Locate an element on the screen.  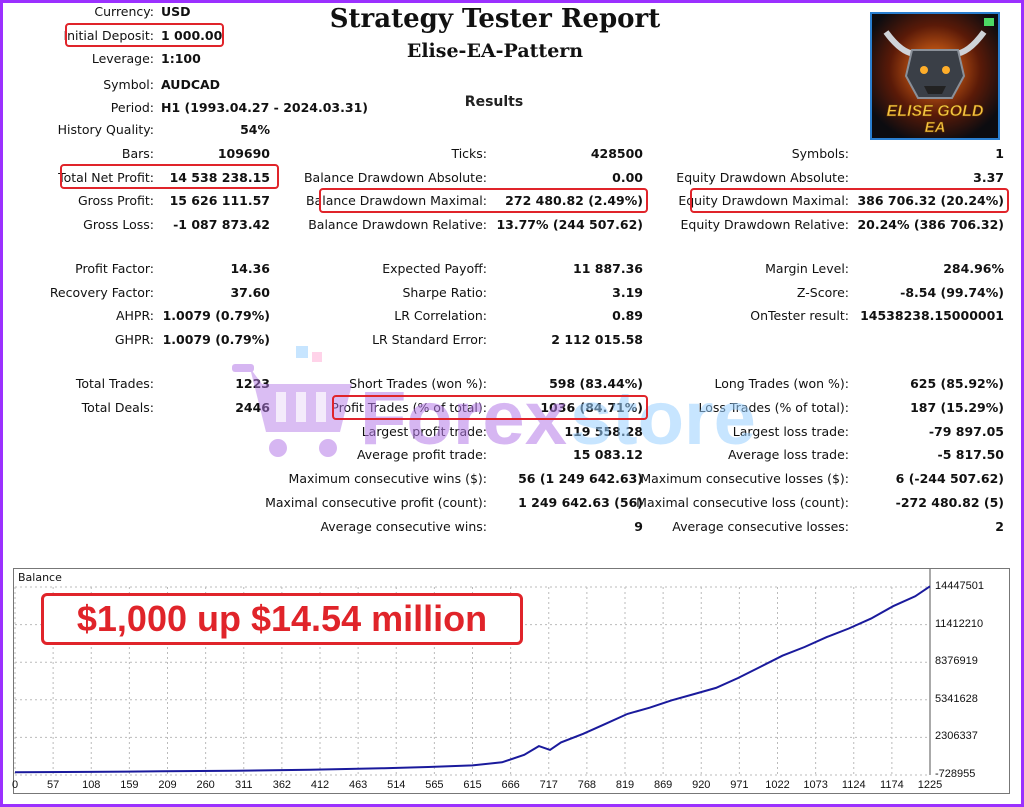
profit-factor-label: Profit Factor: is located at coordinates (114, 268).